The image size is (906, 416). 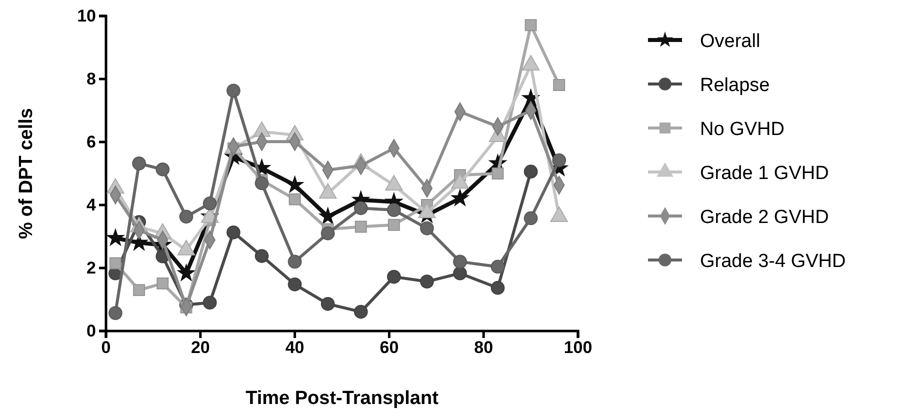 What do you see at coordinates (91, 268) in the screenshot?
I see `y-tick-label: 2` at bounding box center [91, 268].